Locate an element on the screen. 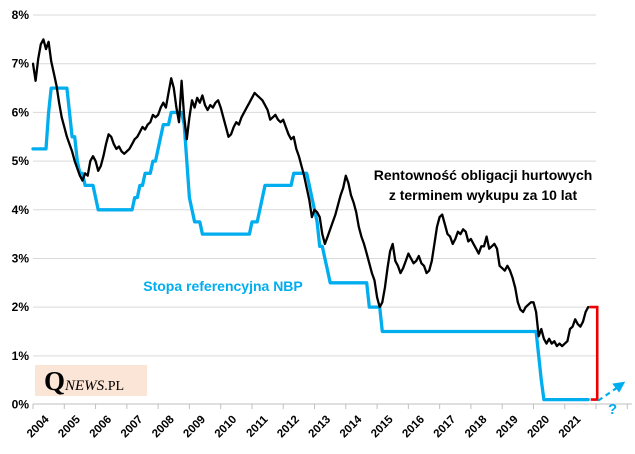  x-tick-label-2009: 2009 is located at coordinates (194, 427).